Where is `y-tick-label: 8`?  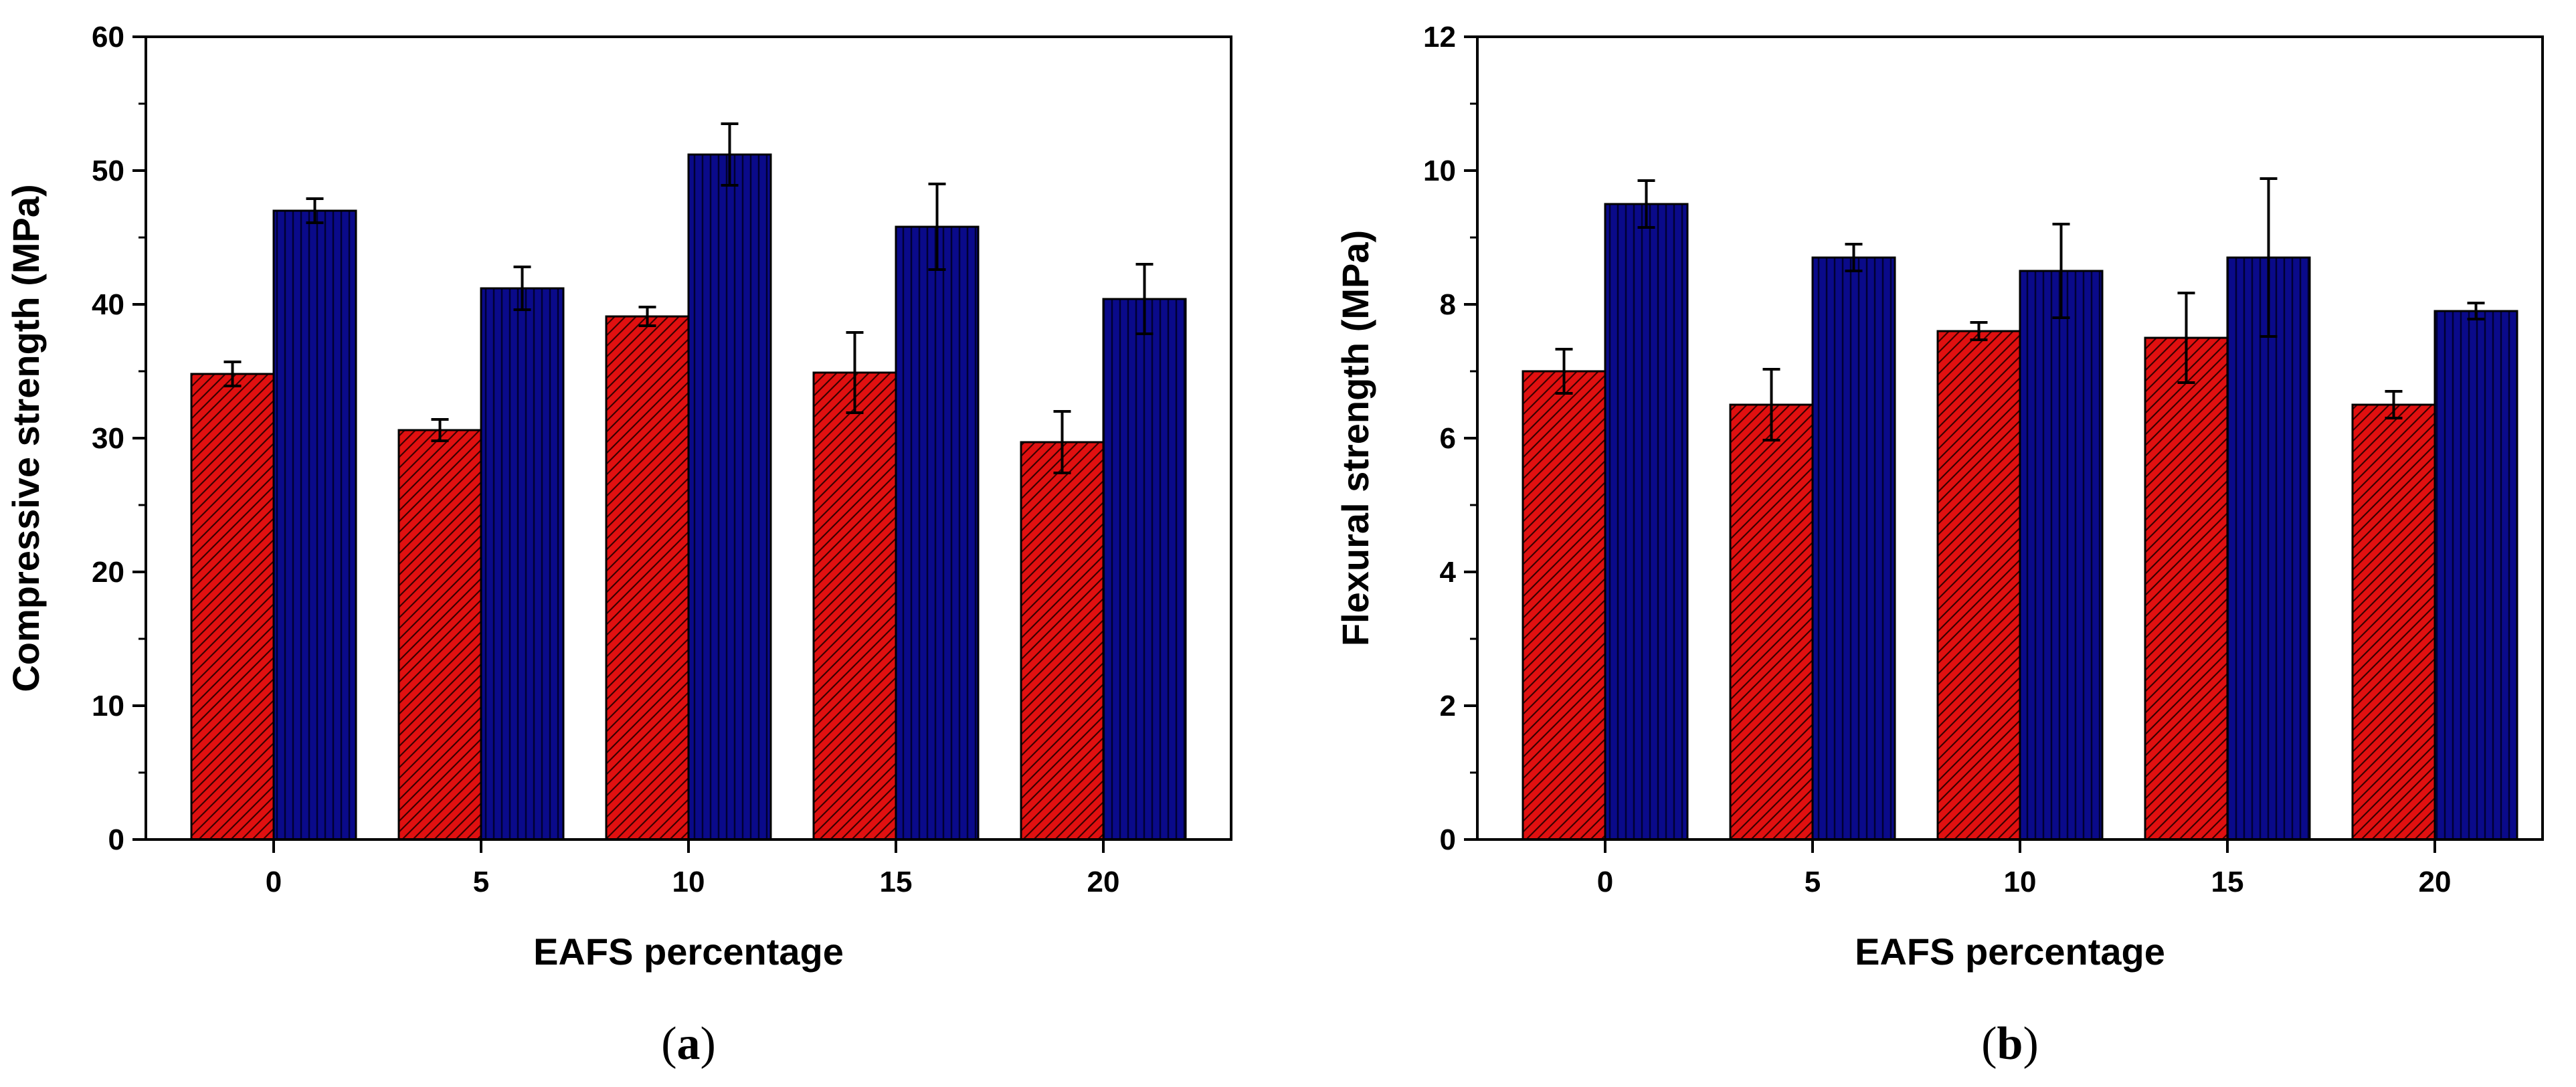
y-tick-label: 8 is located at coordinates (1448, 304).